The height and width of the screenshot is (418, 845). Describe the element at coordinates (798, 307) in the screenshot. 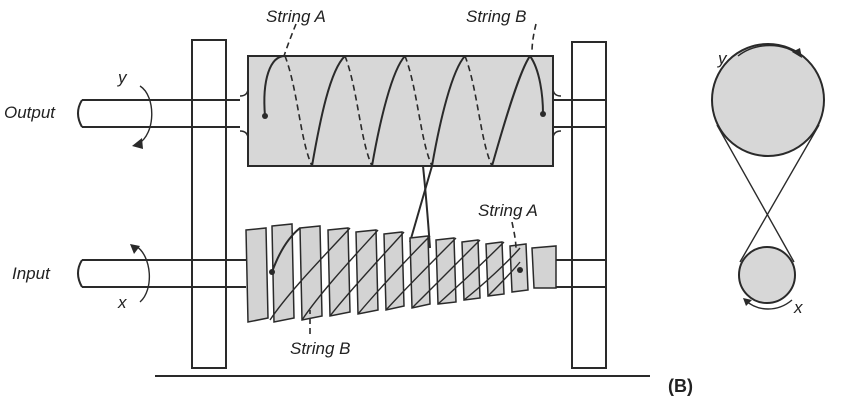

I see `pulley-x-label: x` at that location.